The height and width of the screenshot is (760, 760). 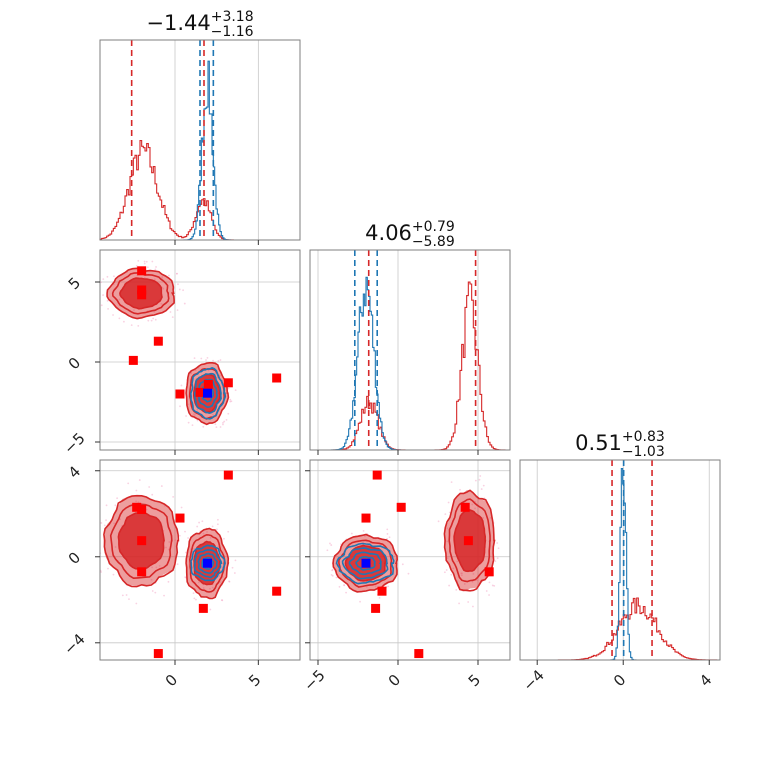 I want to click on title-upper-error: +0.83, so click(x=643, y=437).